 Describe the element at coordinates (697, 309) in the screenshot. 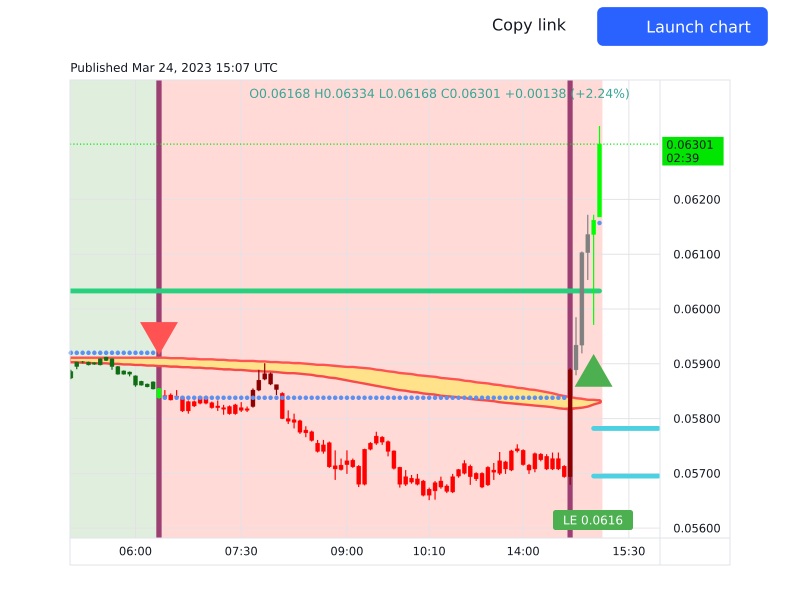

I see `y-tick-label: 0.06000` at that location.